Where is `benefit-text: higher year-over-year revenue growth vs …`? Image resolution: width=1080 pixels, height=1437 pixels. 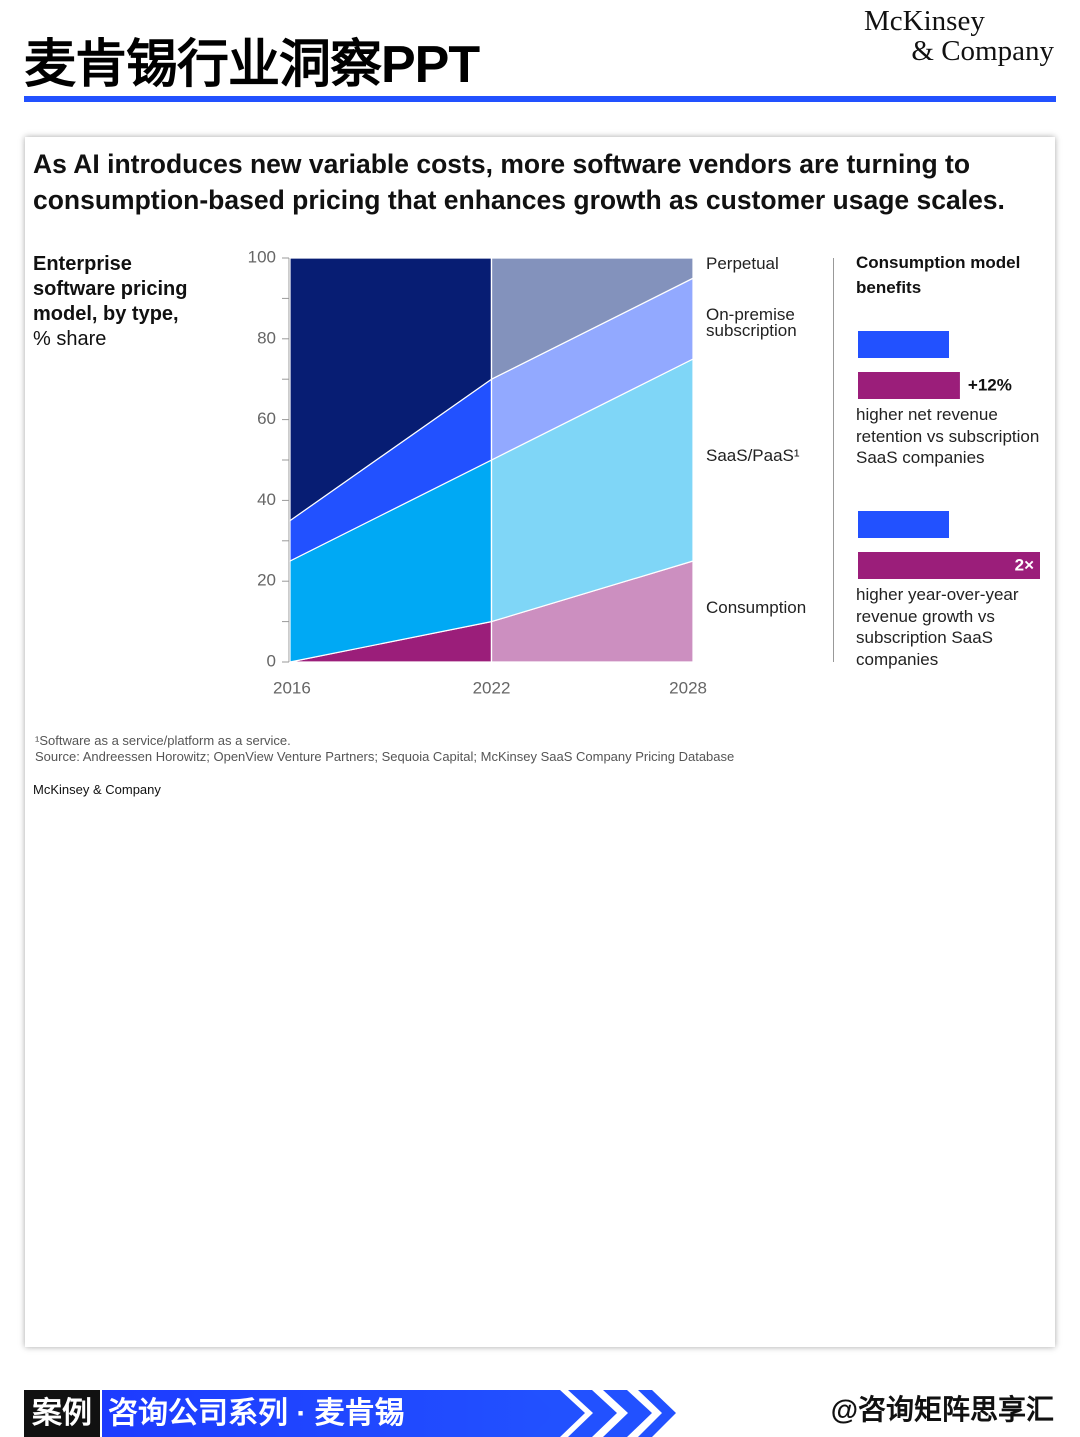
benefit-text: higher year-over-year revenue growth vs … is located at coordinates (937, 627).